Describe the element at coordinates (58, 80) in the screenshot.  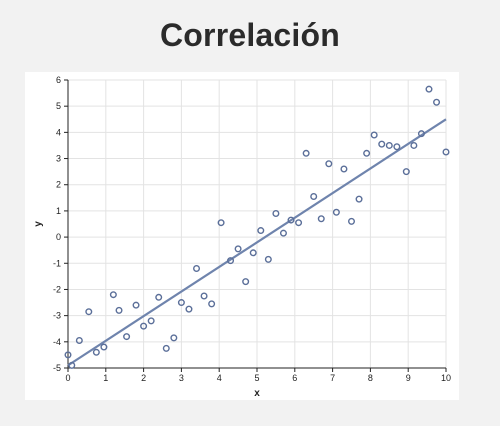
I see `y-tick-label: 6` at that location.